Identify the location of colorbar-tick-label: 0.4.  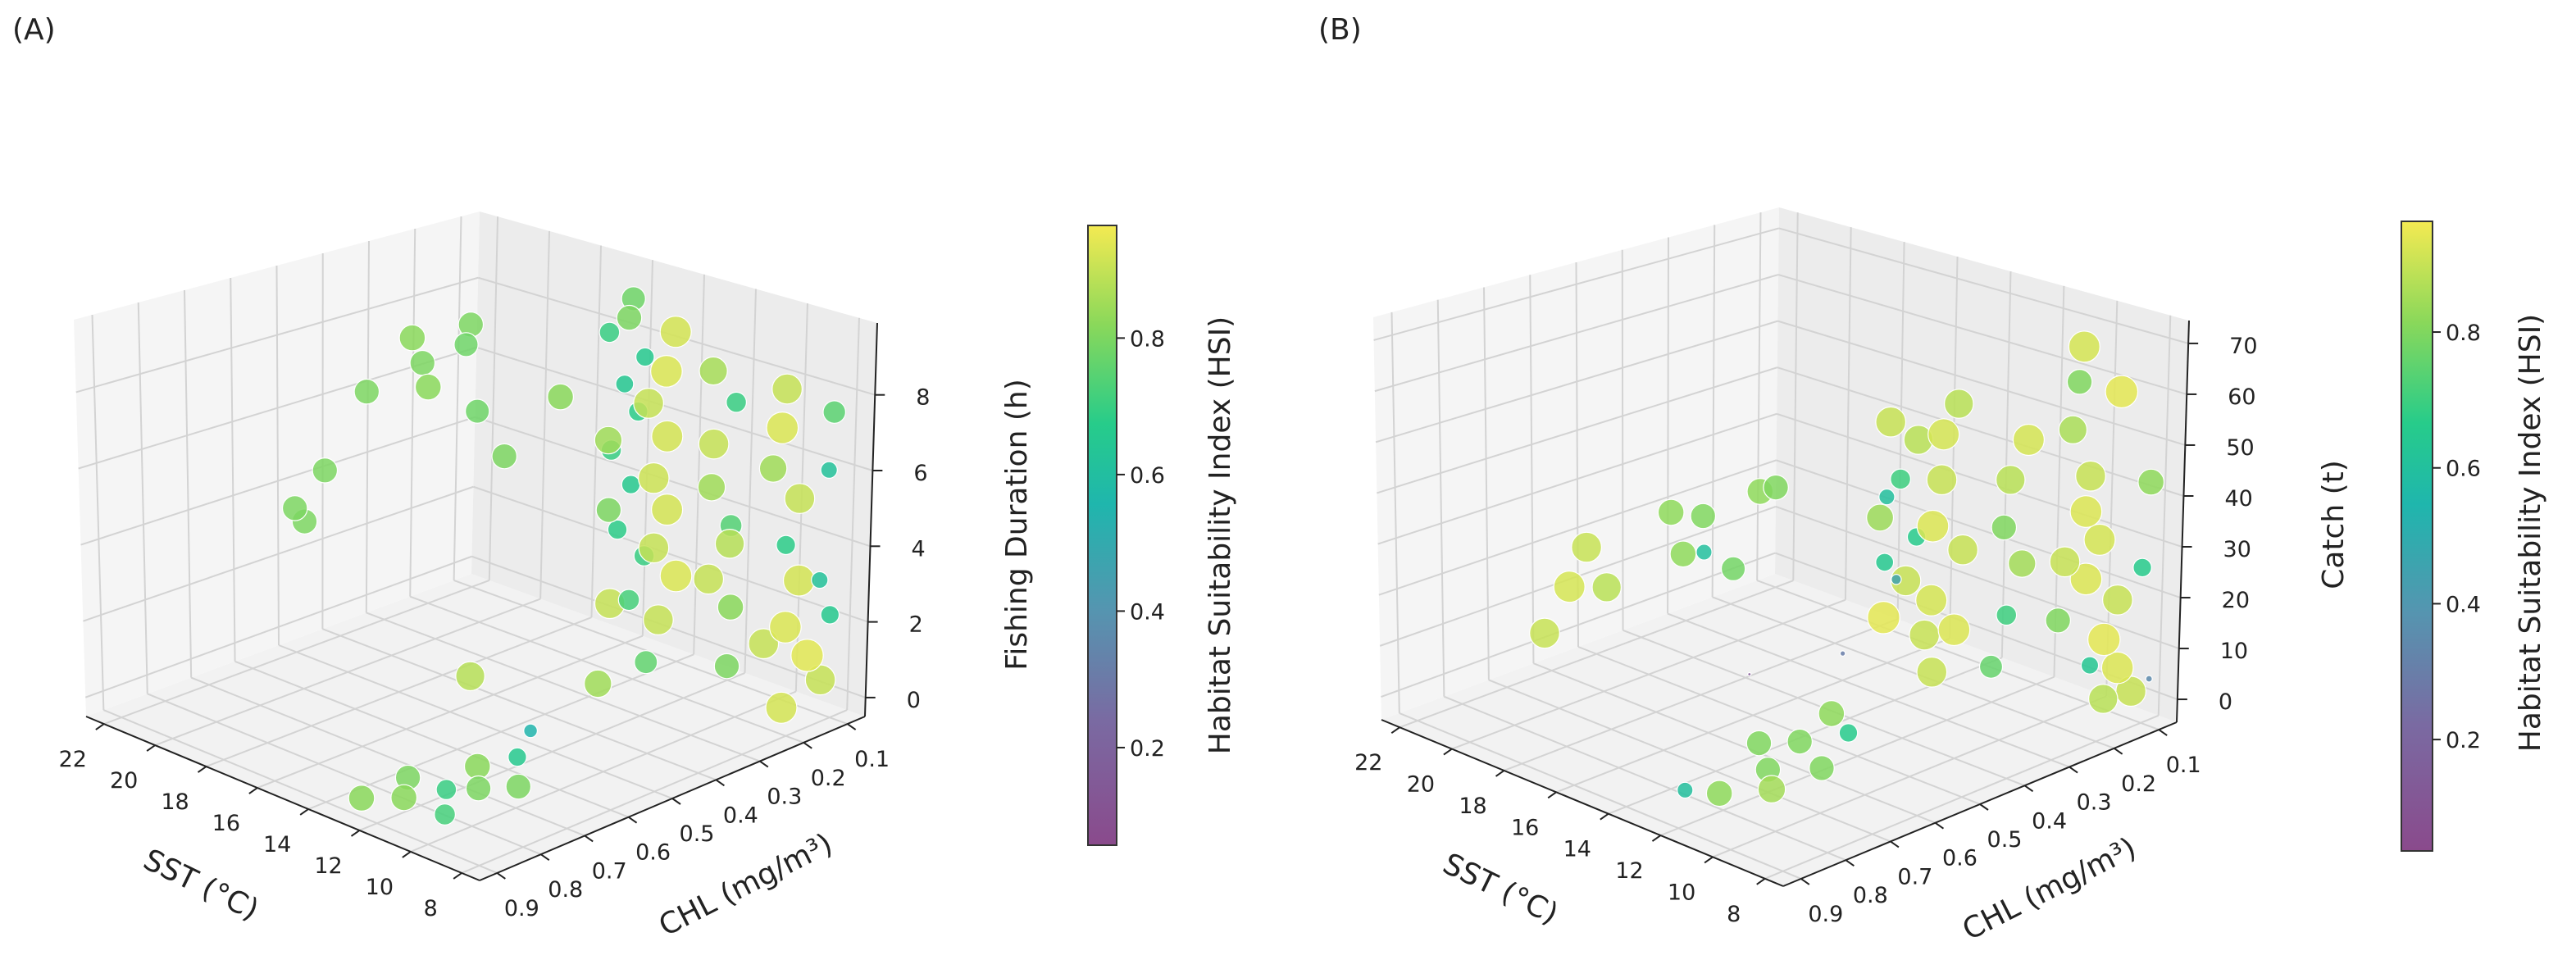
(1147, 612).